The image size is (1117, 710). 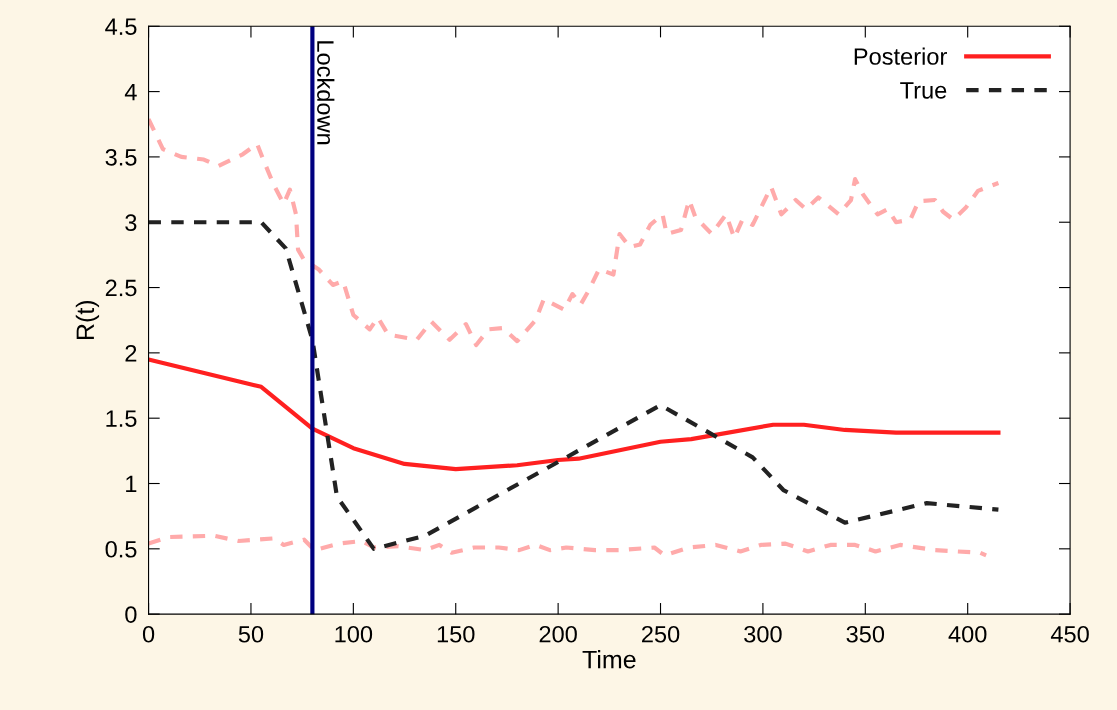 I want to click on y-tick-label: 3, so click(x=131, y=223).